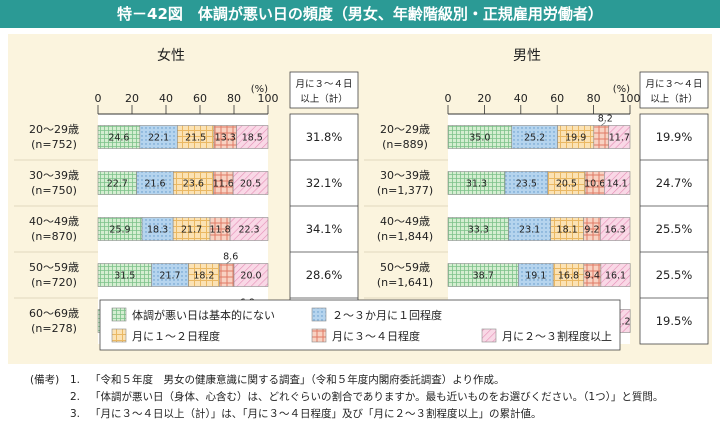 The image size is (720, 448). I want to click on data-label: 35.0, so click(479, 138).